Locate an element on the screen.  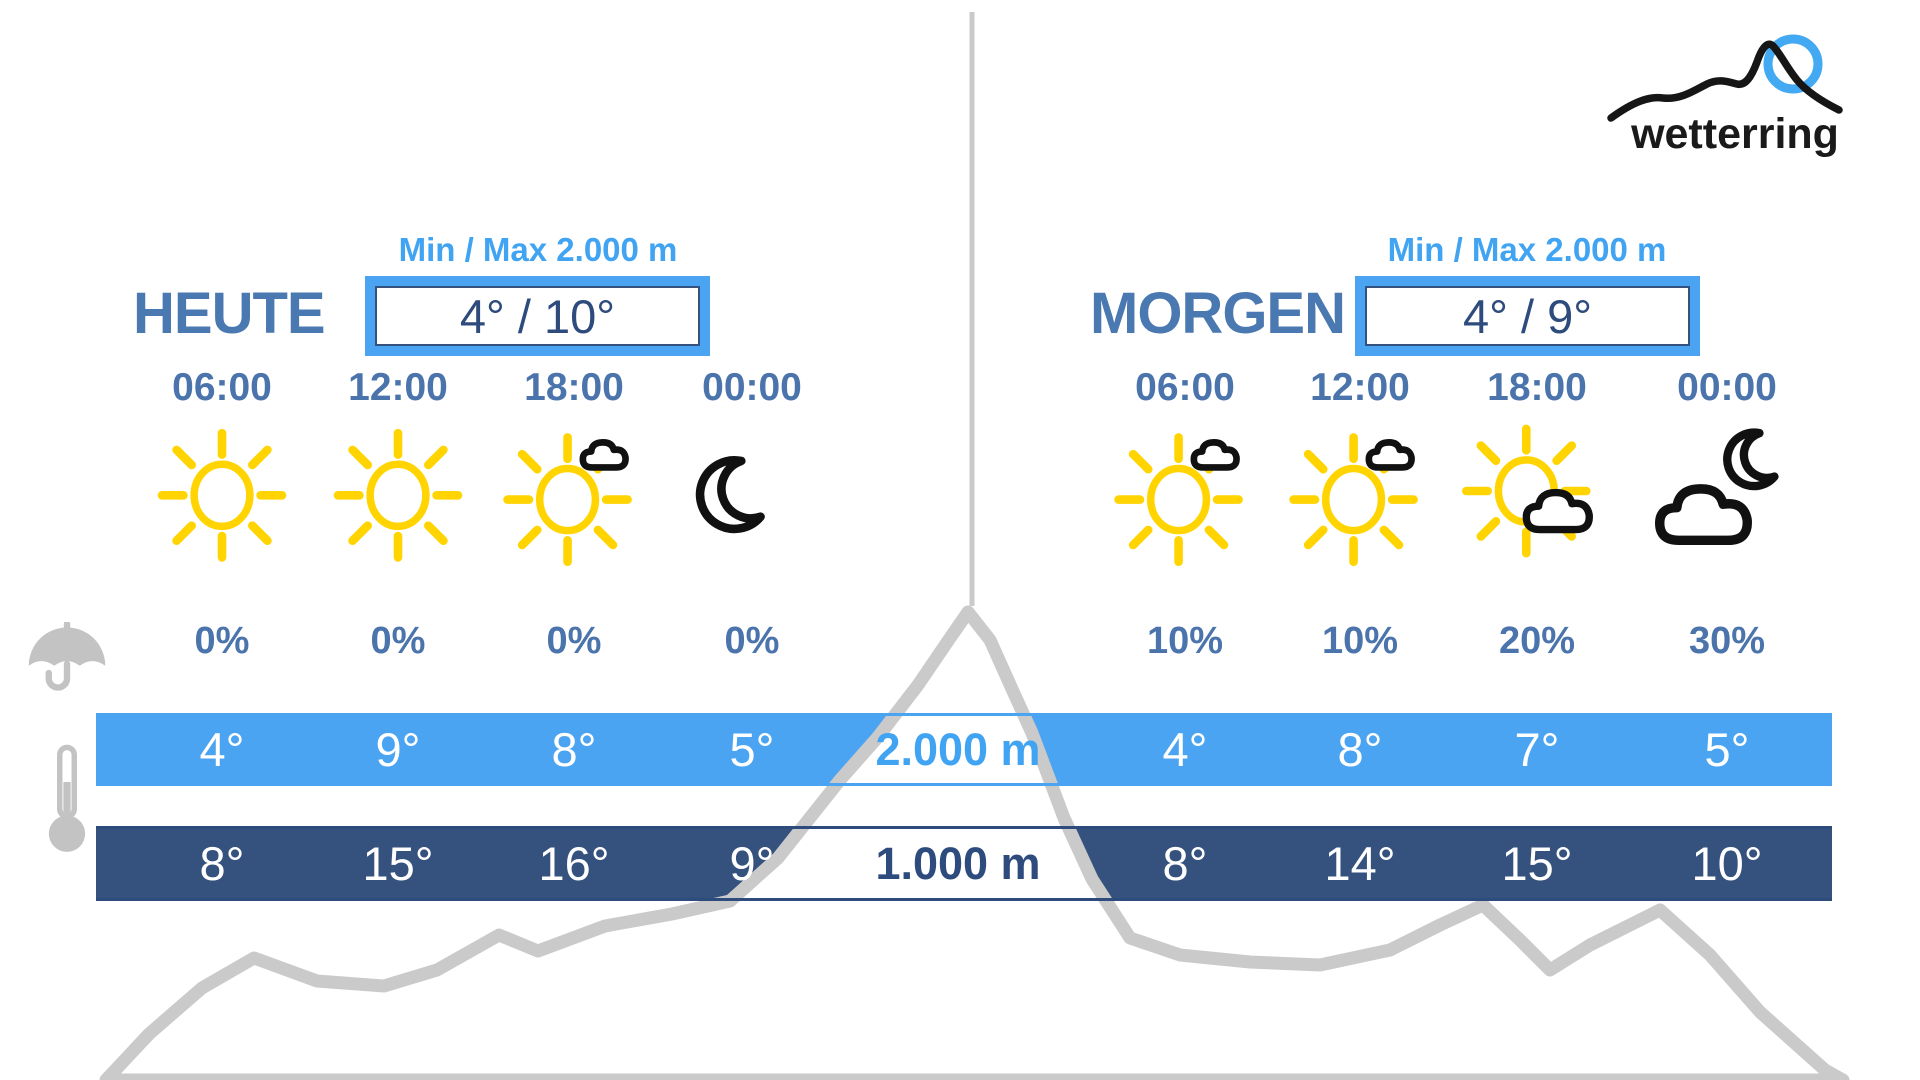
elevation-label-2000m: 2.000 m is located at coordinates (958, 749).